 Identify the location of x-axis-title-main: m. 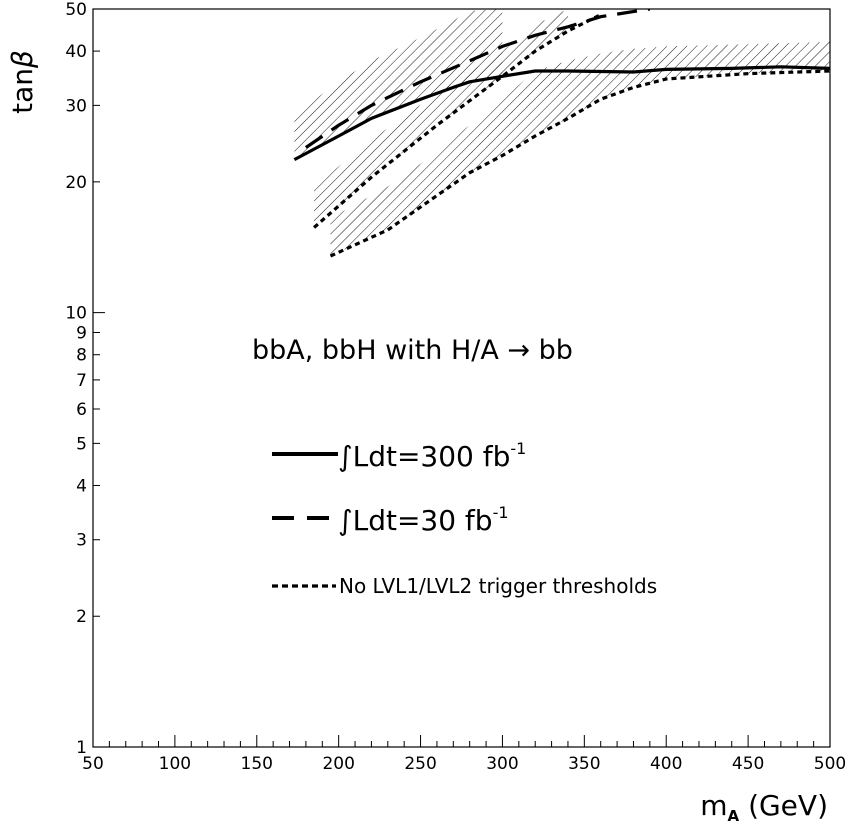
(713, 805).